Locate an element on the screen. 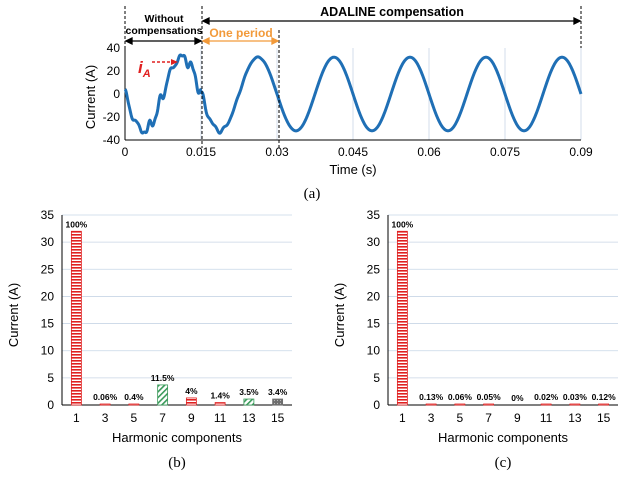 The image size is (624, 477). b-y-tick-label: 35 is located at coordinates (48, 215).